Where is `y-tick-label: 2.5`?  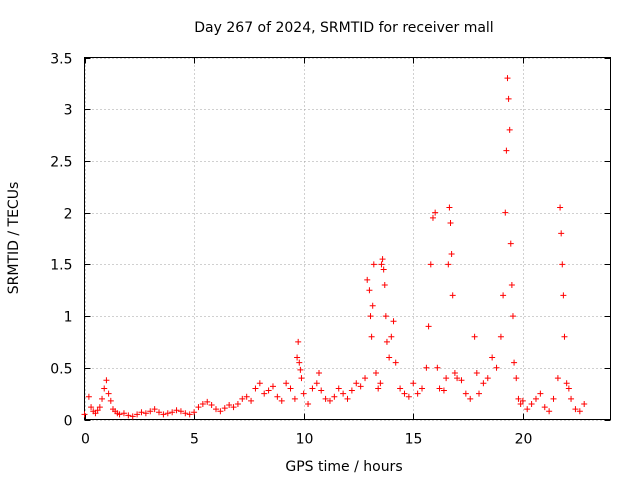
y-tick-label: 2.5 is located at coordinates (61, 163).